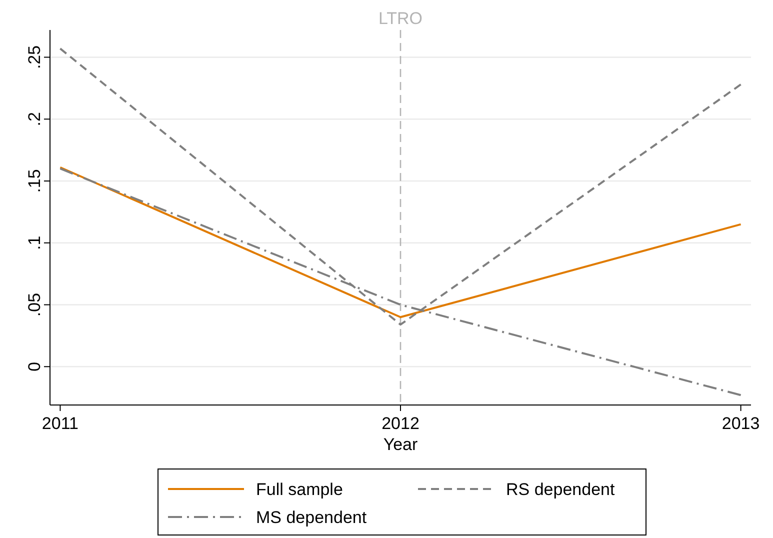  I want to click on y-tick-label: 0, so click(34, 367).